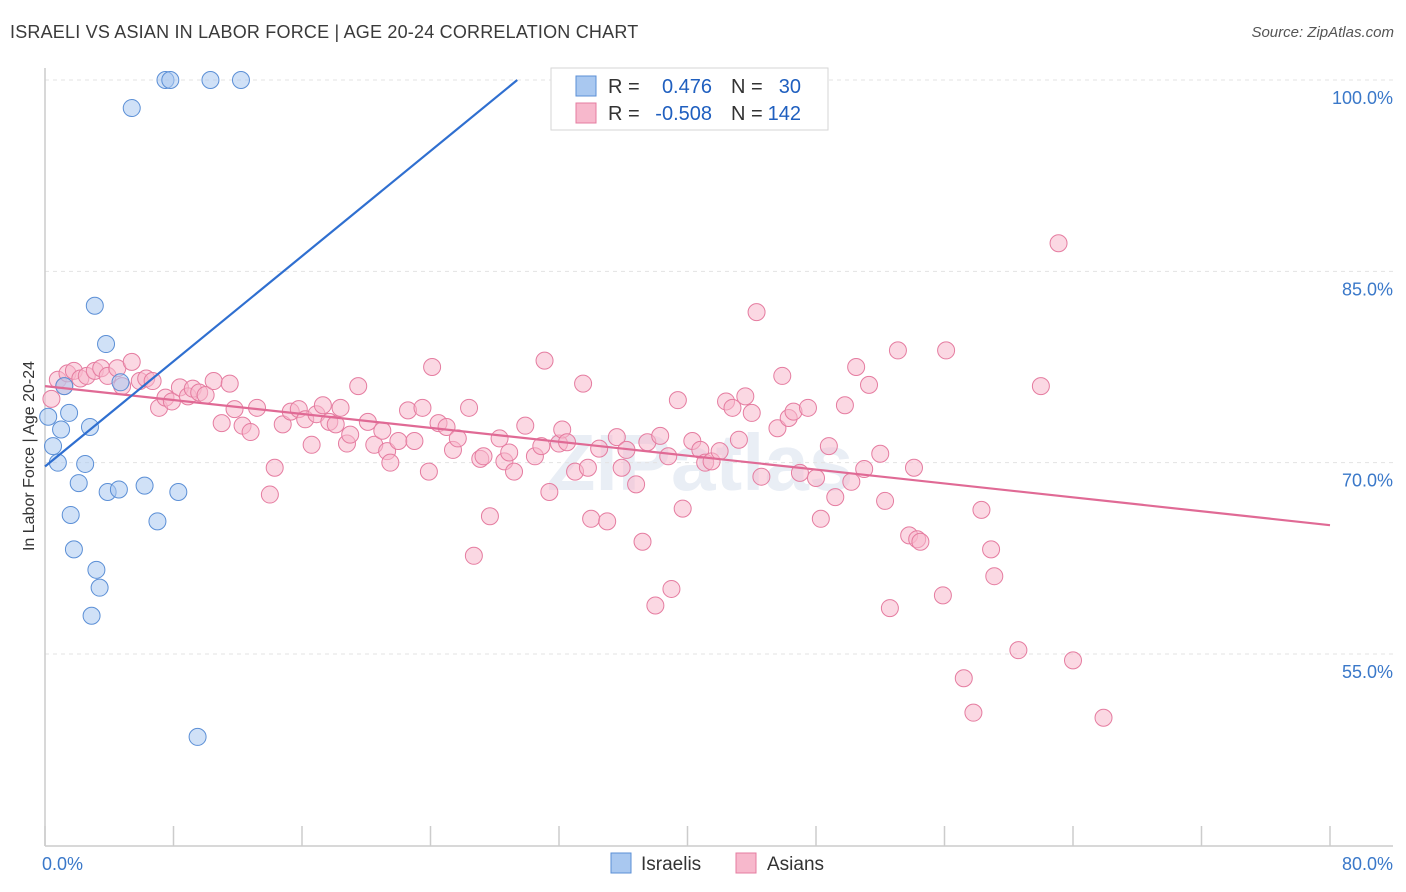 This screenshot has height=892, width=1406. I want to click on source-label: Source: ZipAtlas.com, so click(1322, 32).